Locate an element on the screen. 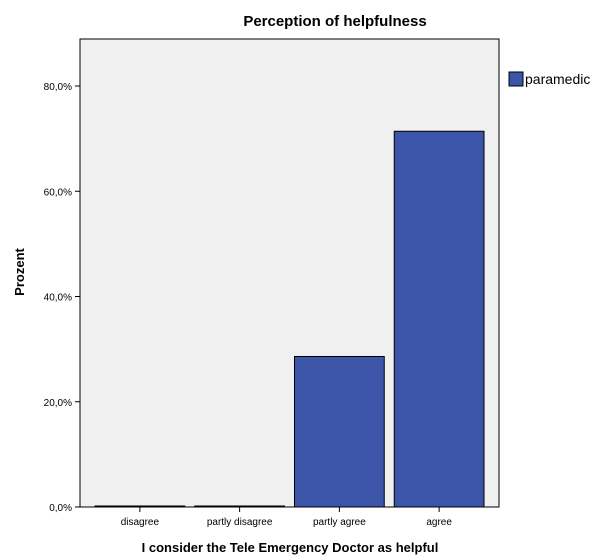 The width and height of the screenshot is (610, 557). x-axis: disagree partly disagree partly agree agree is located at coordinates (286, 517).